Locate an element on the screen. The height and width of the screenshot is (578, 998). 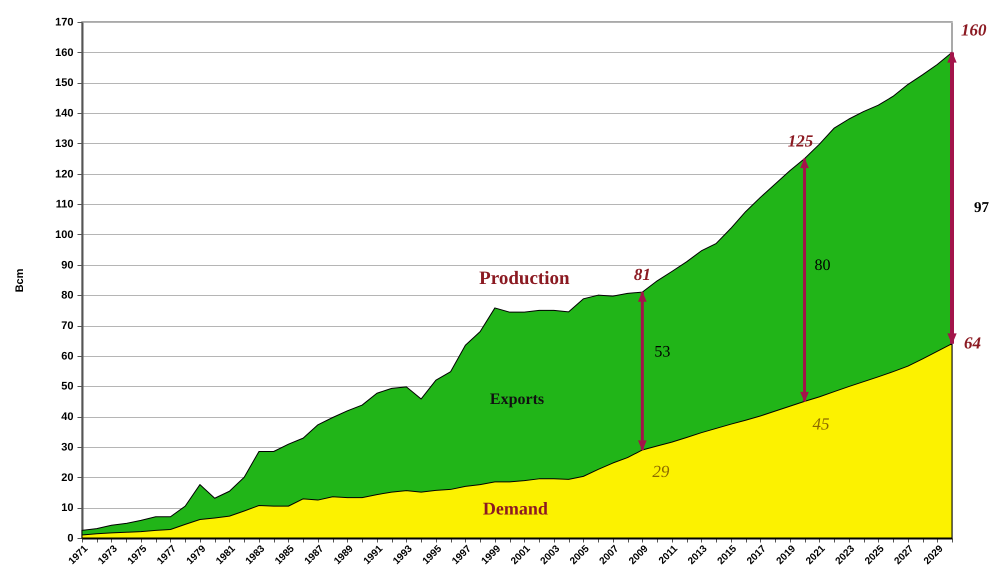
series-label: Demand is located at coordinates (515, 508).